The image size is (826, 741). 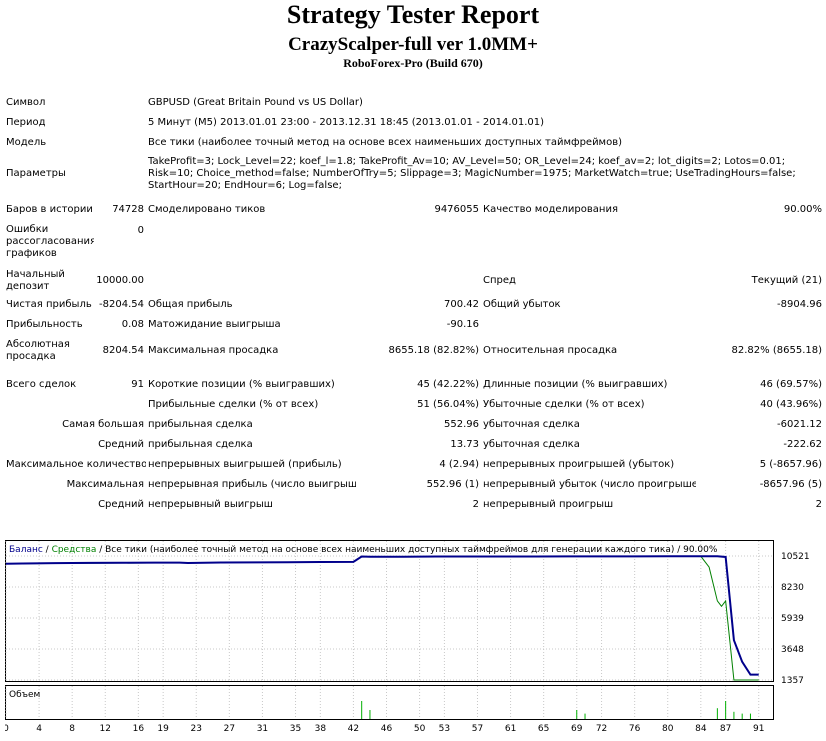 I want to click on spread-value: Текущий (21), so click(x=786, y=280).